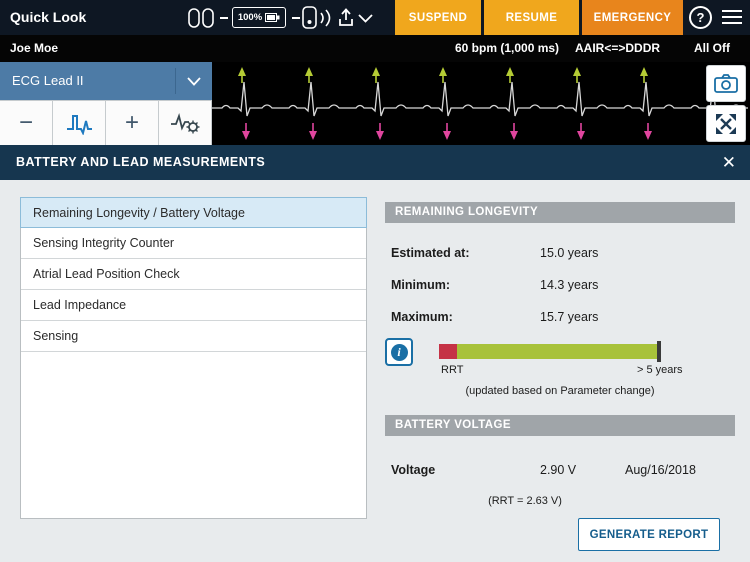 This screenshot has height=562, width=750. I want to click on info-icon: i, so click(399, 352).